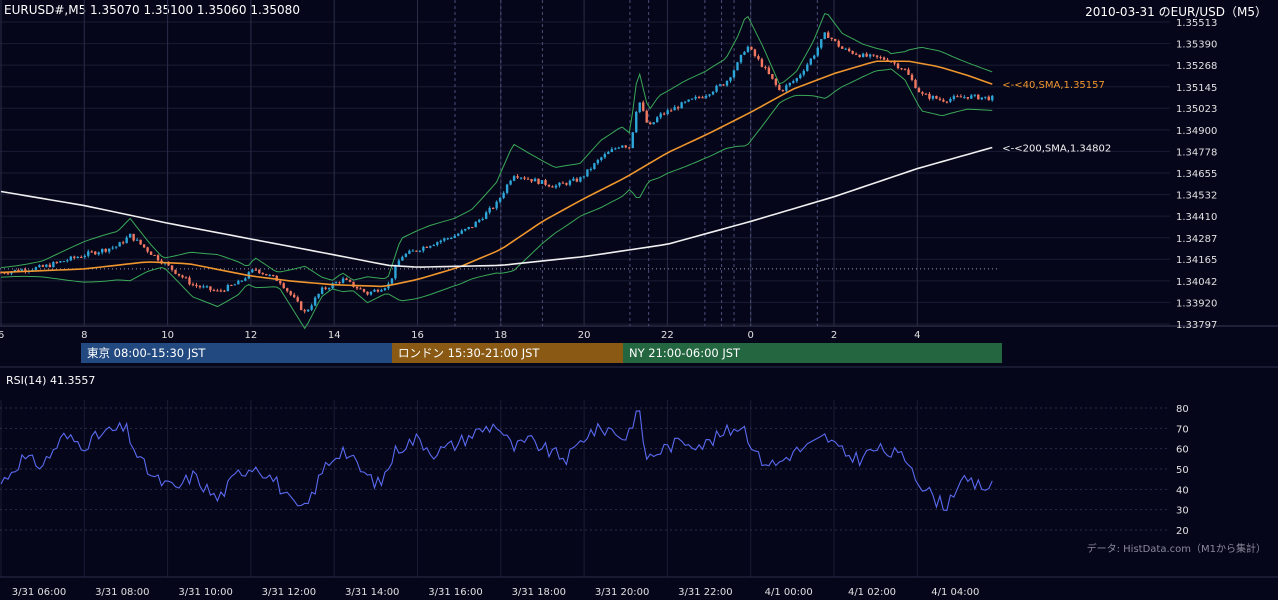 The image size is (1278, 600). What do you see at coordinates (2, 335) in the screenshot?
I see `x-tick-label: 6` at bounding box center [2, 335].